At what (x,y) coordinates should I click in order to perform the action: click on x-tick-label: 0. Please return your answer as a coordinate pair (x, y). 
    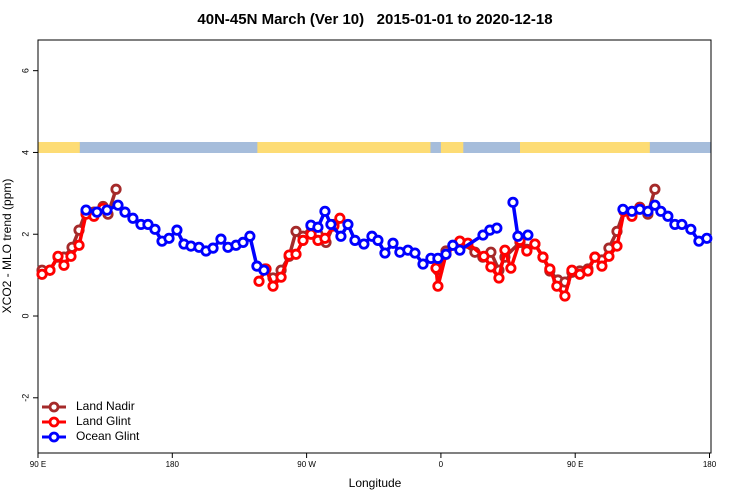
    Looking at the image, I should click on (441, 464).